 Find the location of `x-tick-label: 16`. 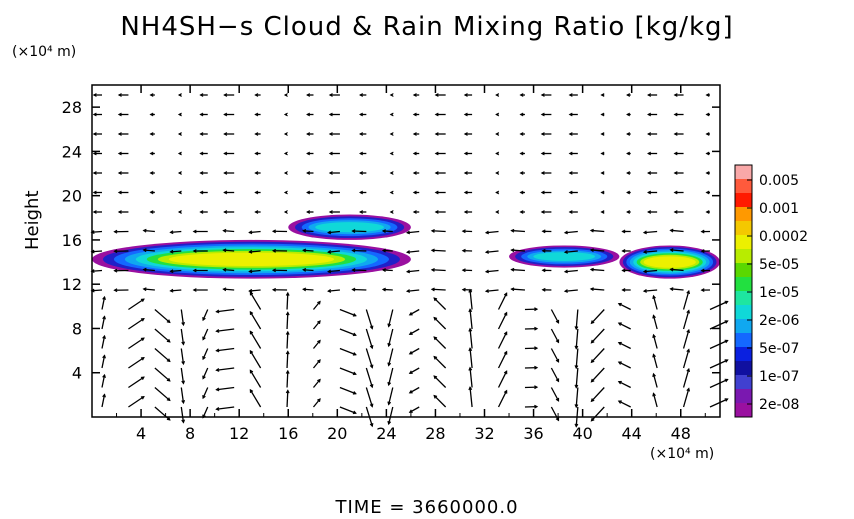

x-tick-label: 16 is located at coordinates (288, 433).